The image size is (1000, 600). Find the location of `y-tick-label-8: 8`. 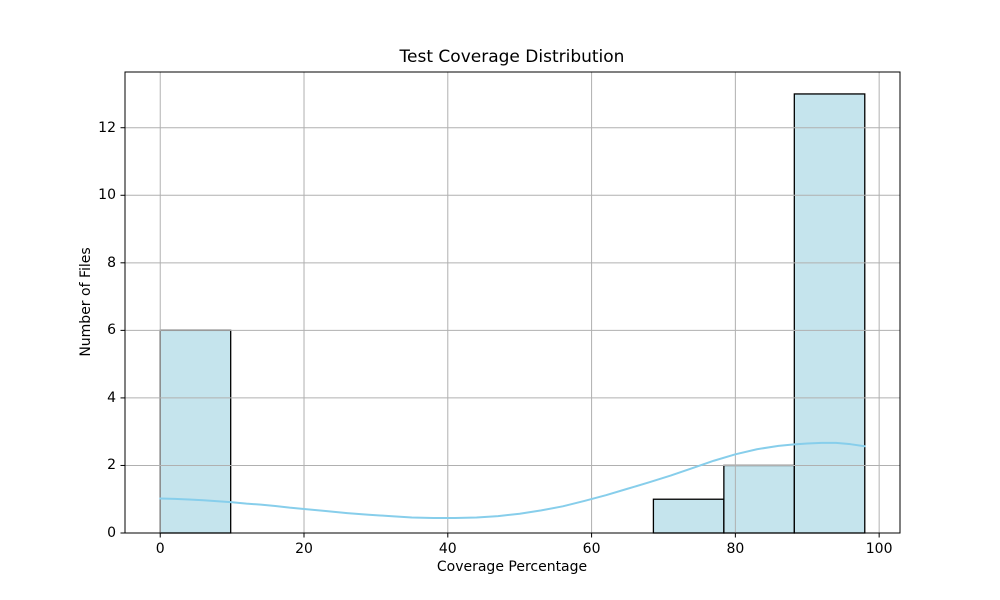

y-tick-label-8: 8 is located at coordinates (111, 262).